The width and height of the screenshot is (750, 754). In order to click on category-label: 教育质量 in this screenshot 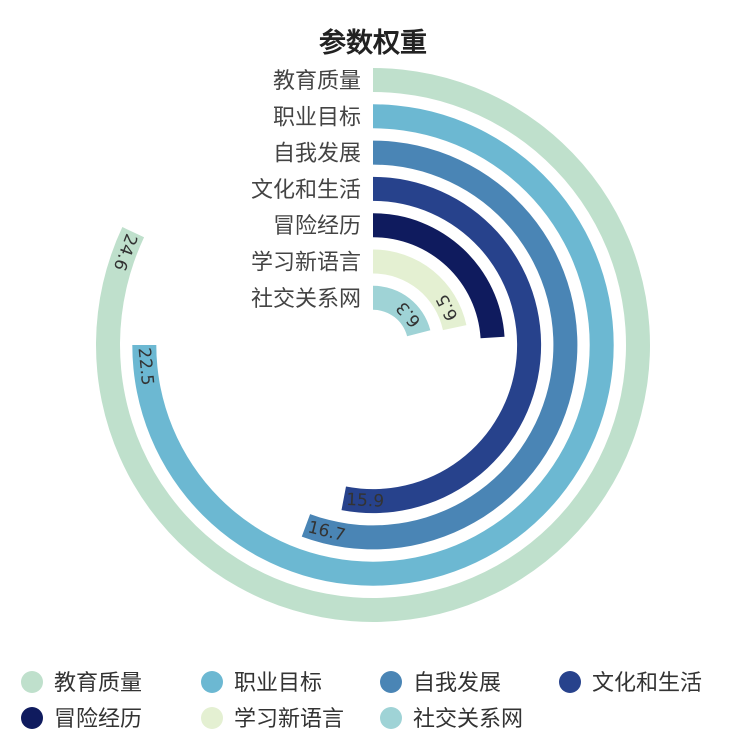, I will do `click(317, 81)`.